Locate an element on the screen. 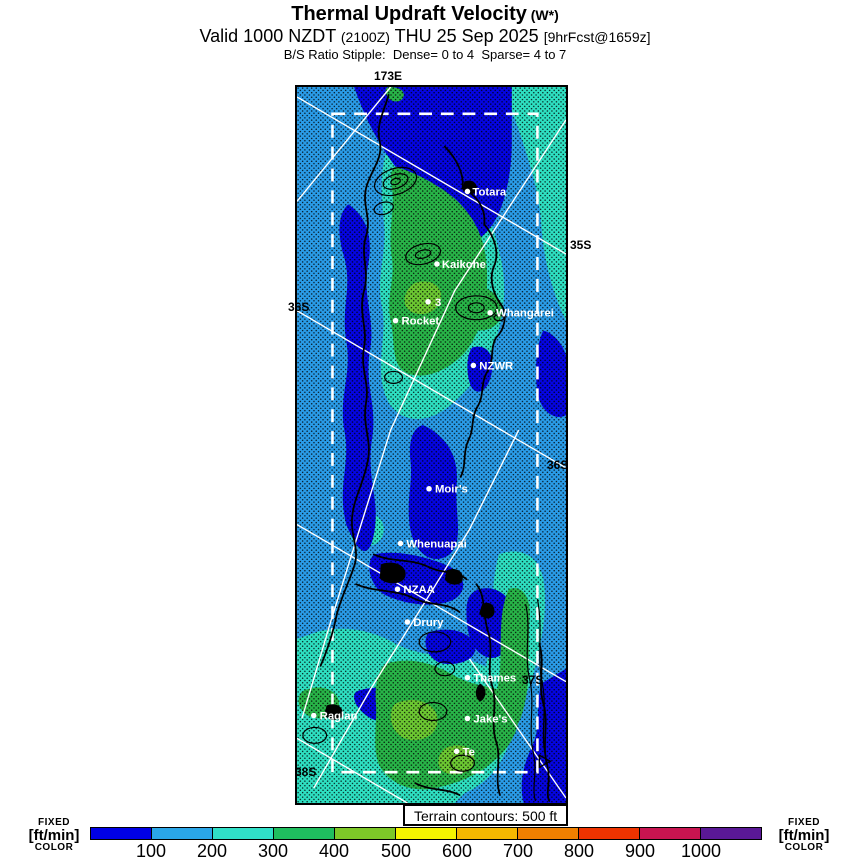 This screenshot has width=850, height=860. lat-line-36s is located at coordinates (431, 389).